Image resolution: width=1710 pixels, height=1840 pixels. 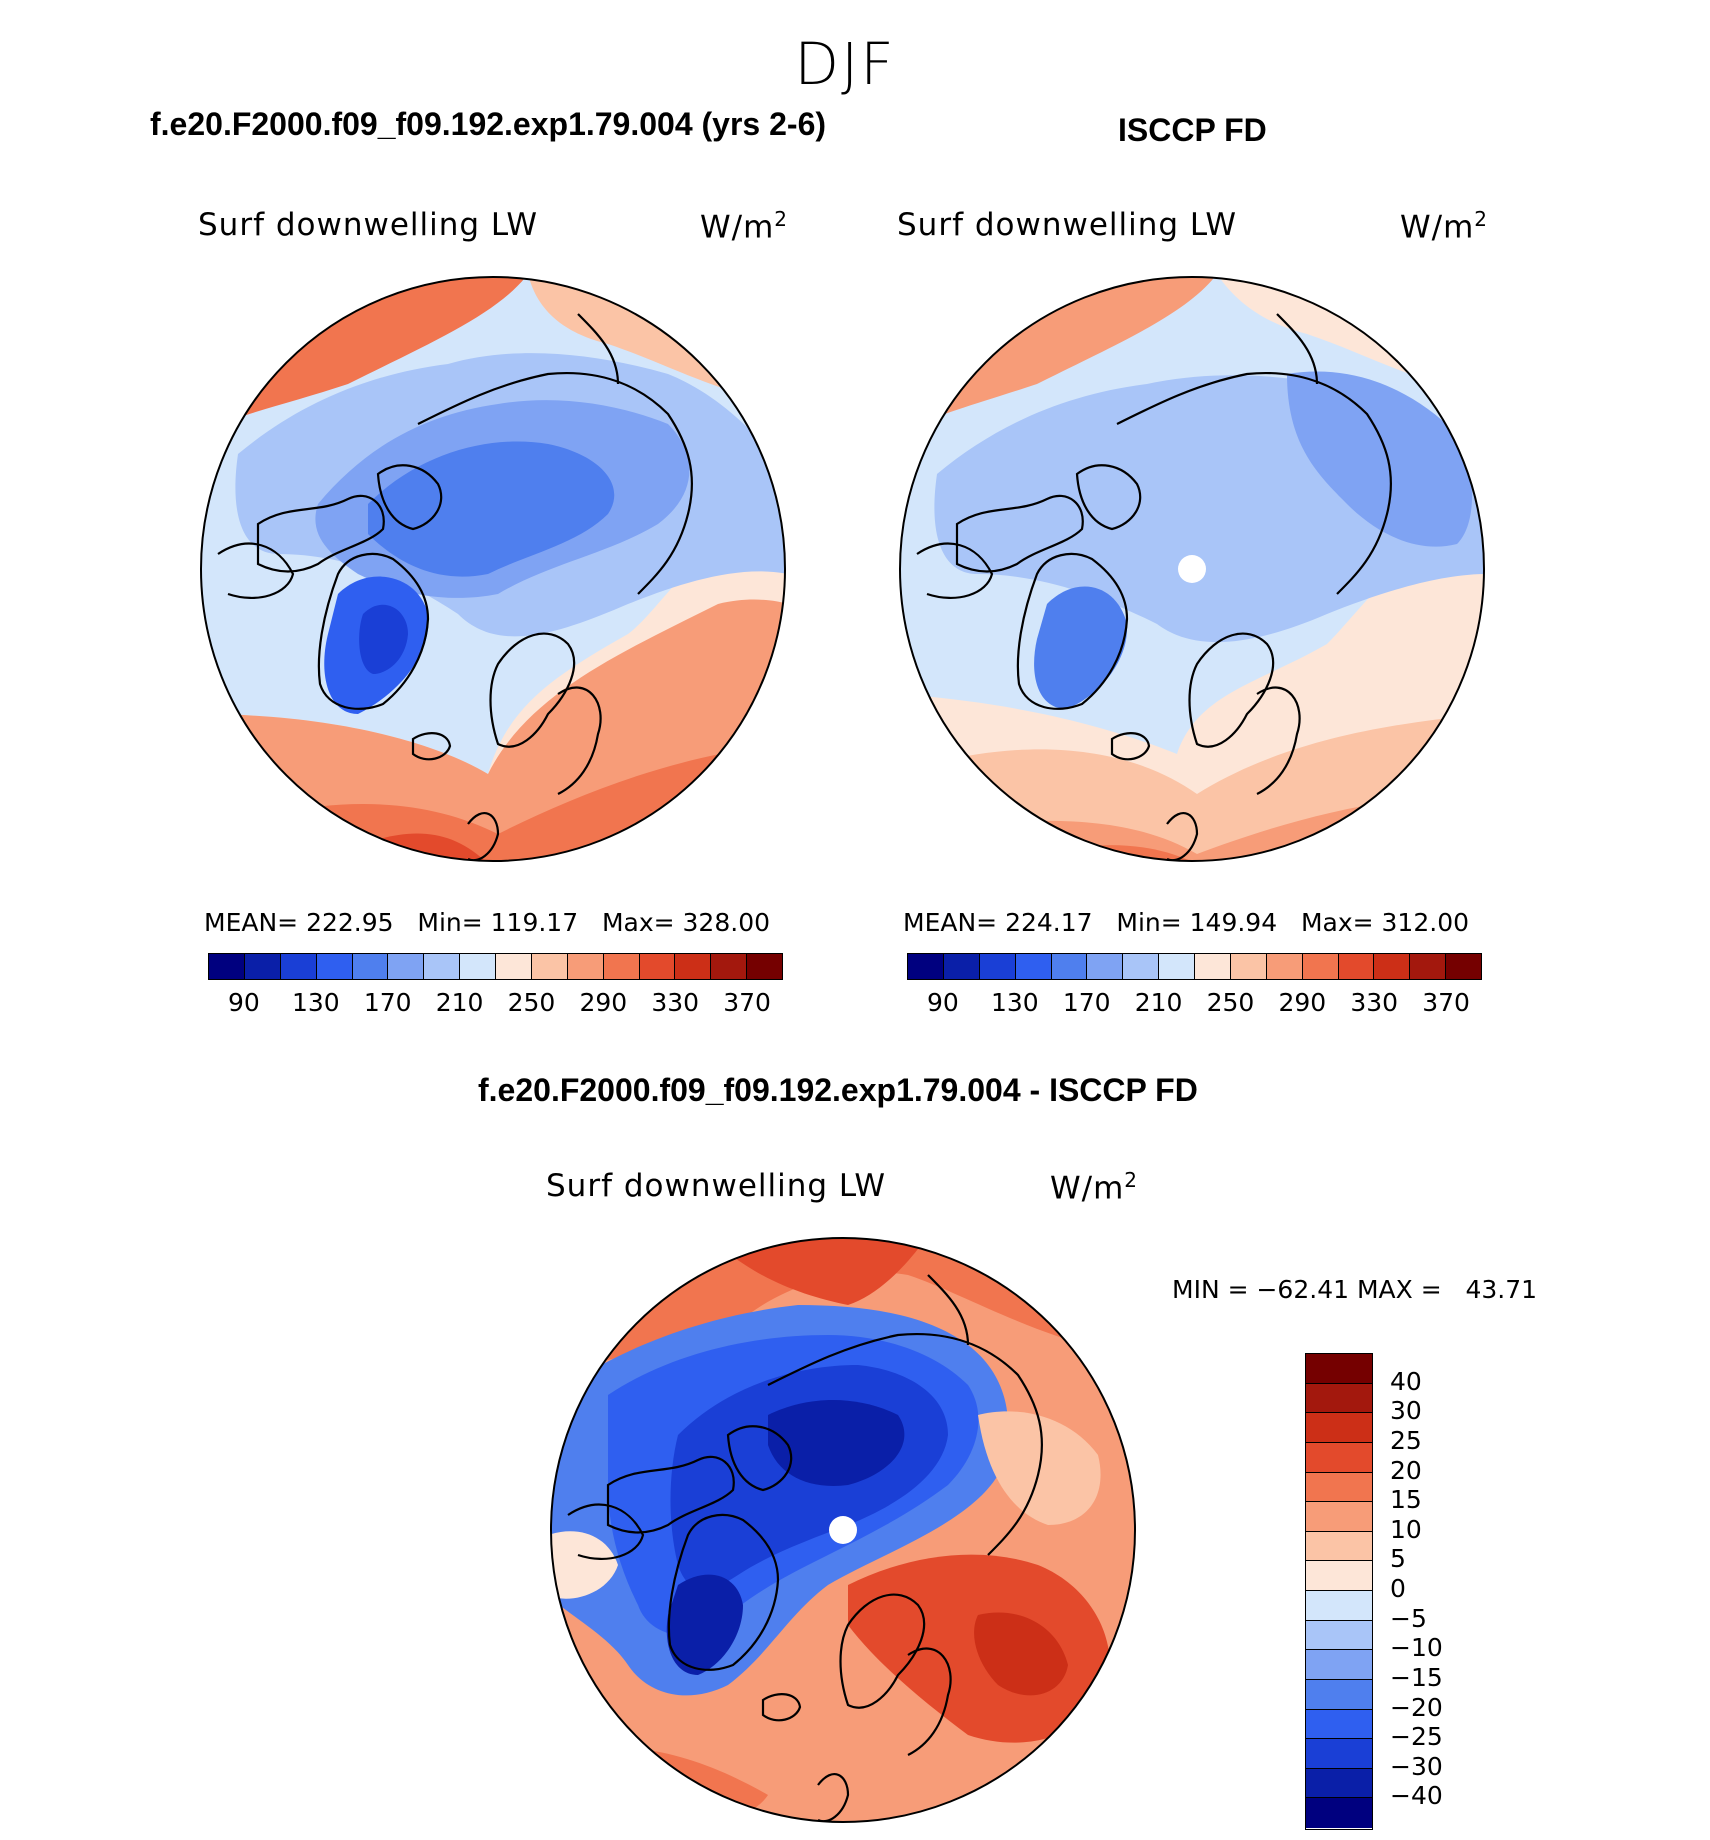 I want to click on panel1-map, so click(x=493, y=569).